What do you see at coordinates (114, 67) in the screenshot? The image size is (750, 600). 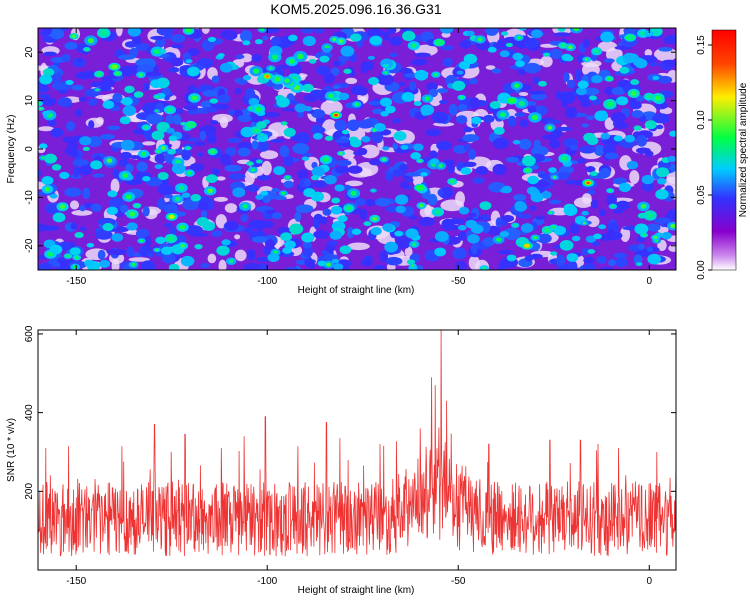 I see `heatmap-hotspot` at bounding box center [114, 67].